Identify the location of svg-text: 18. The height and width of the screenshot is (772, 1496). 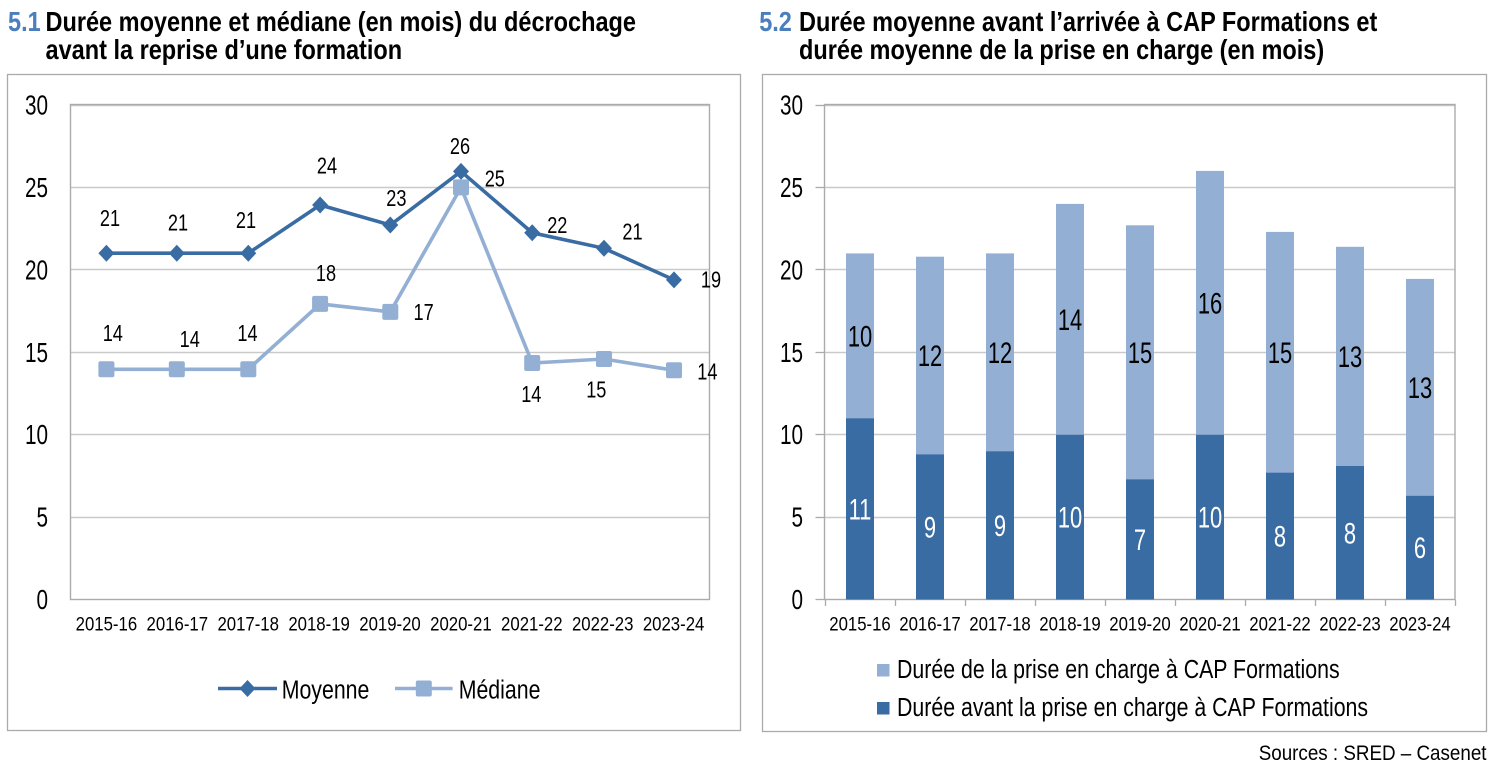
(326, 274).